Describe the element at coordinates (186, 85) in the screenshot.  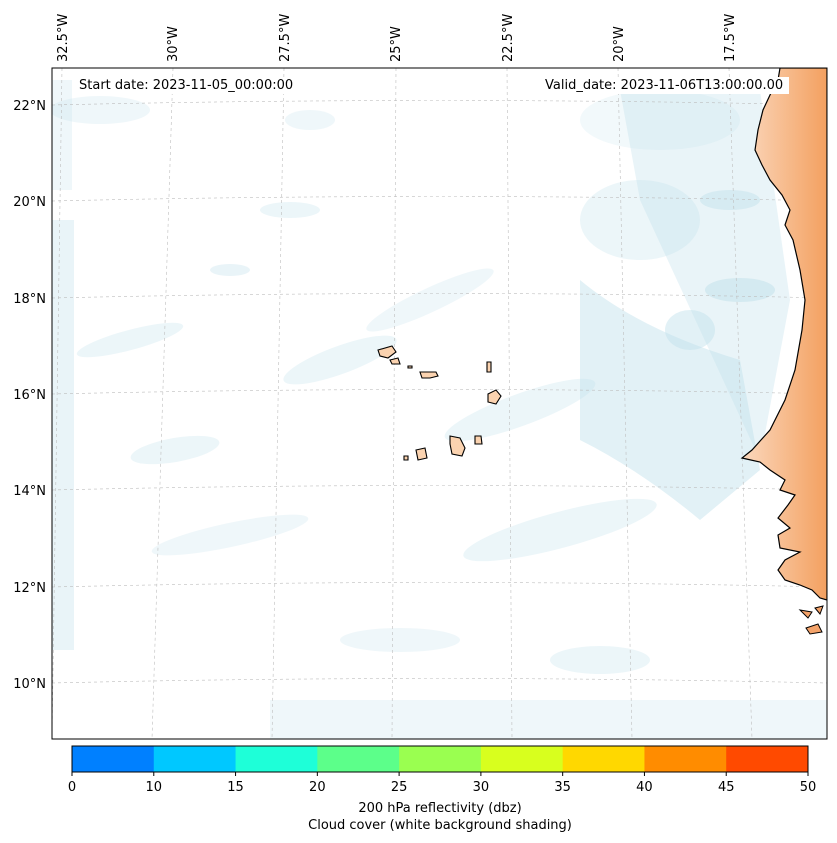
I see `start-date-label: Start date: 2023-11-05_00:00:00` at that location.